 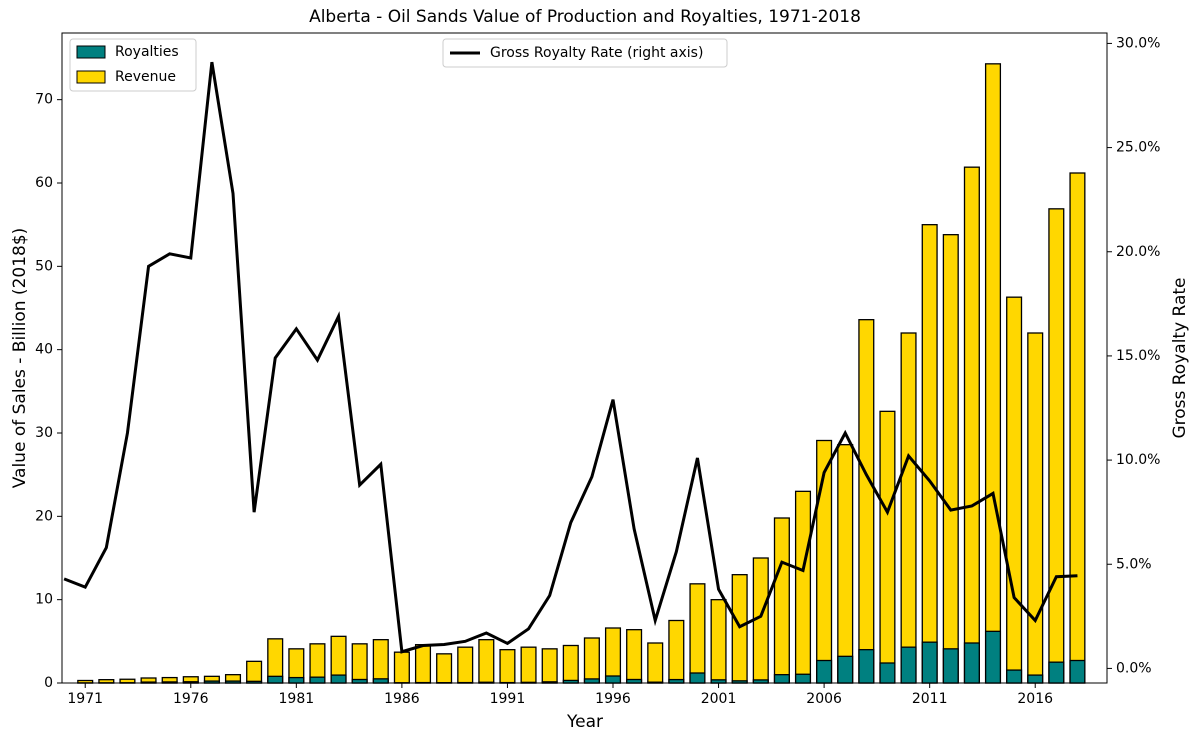 What do you see at coordinates (44, 350) in the screenshot?
I see `y-tick-label: 40` at bounding box center [44, 350].